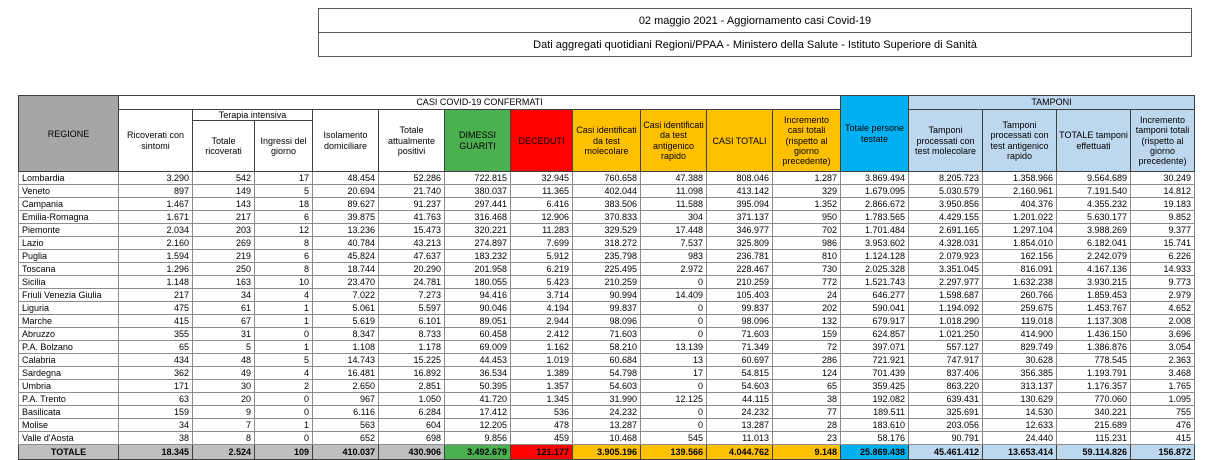 This screenshot has height=460, width=1209. I want to click on value-cell: 1.021.250, so click(945, 334).